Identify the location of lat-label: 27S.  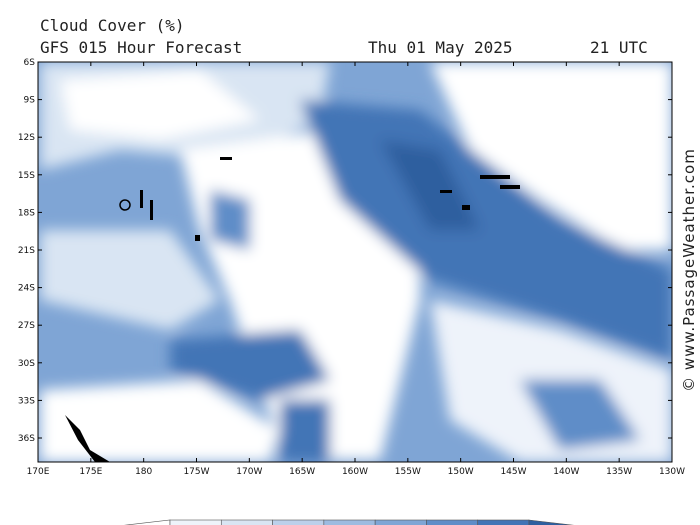
(26, 326).